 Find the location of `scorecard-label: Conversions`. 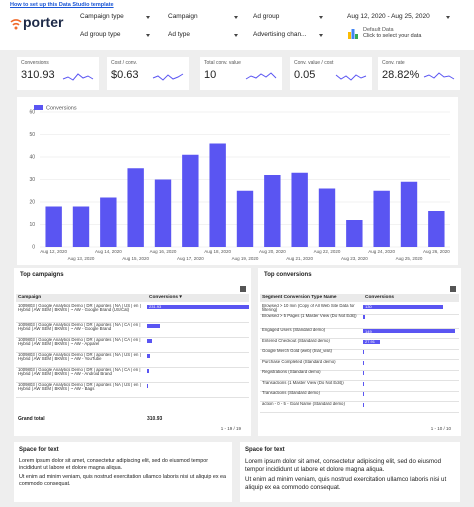

scorecard-label: Conversions is located at coordinates (35, 63).